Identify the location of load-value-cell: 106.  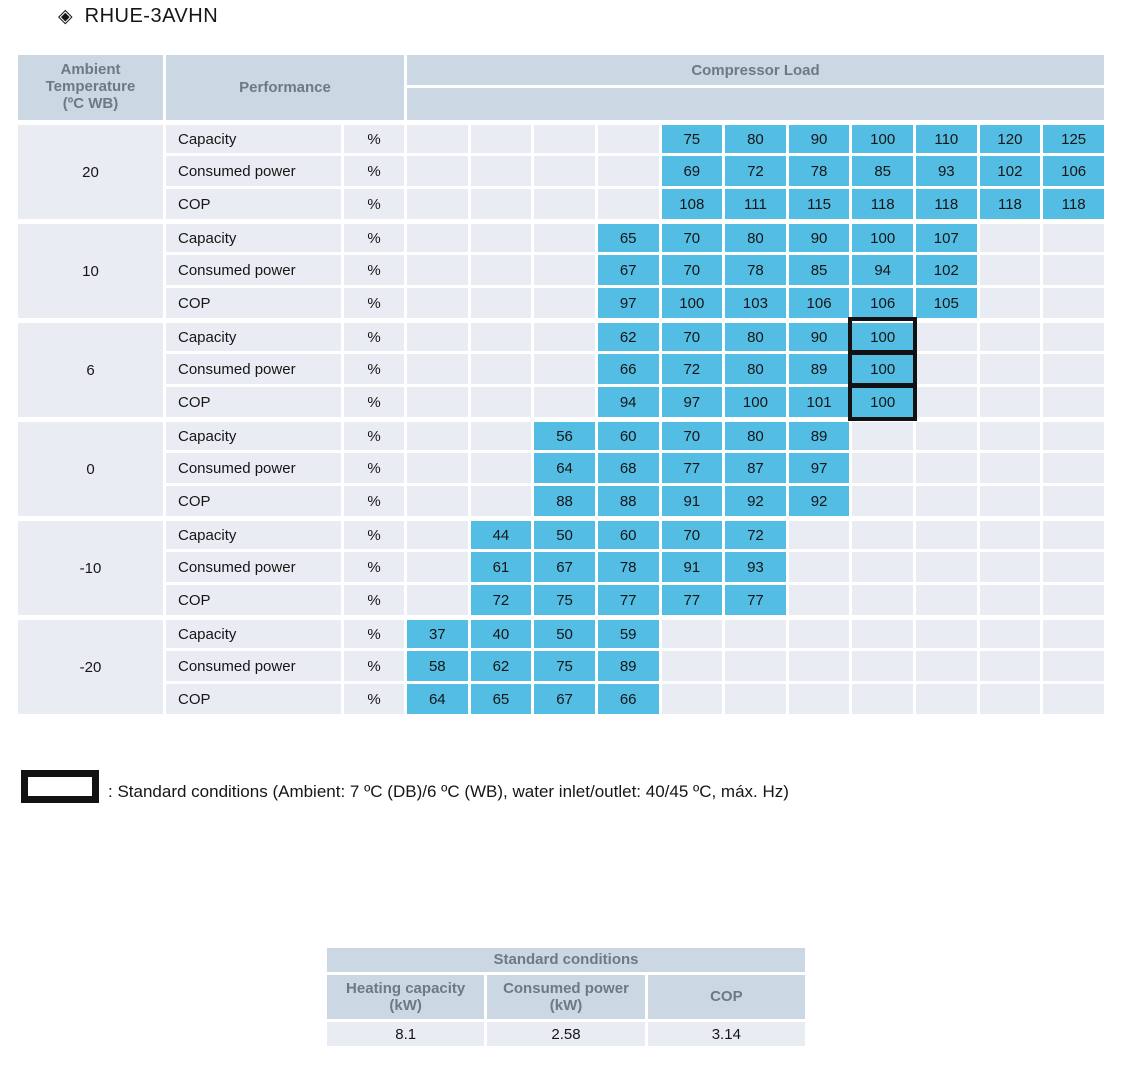
(882, 303).